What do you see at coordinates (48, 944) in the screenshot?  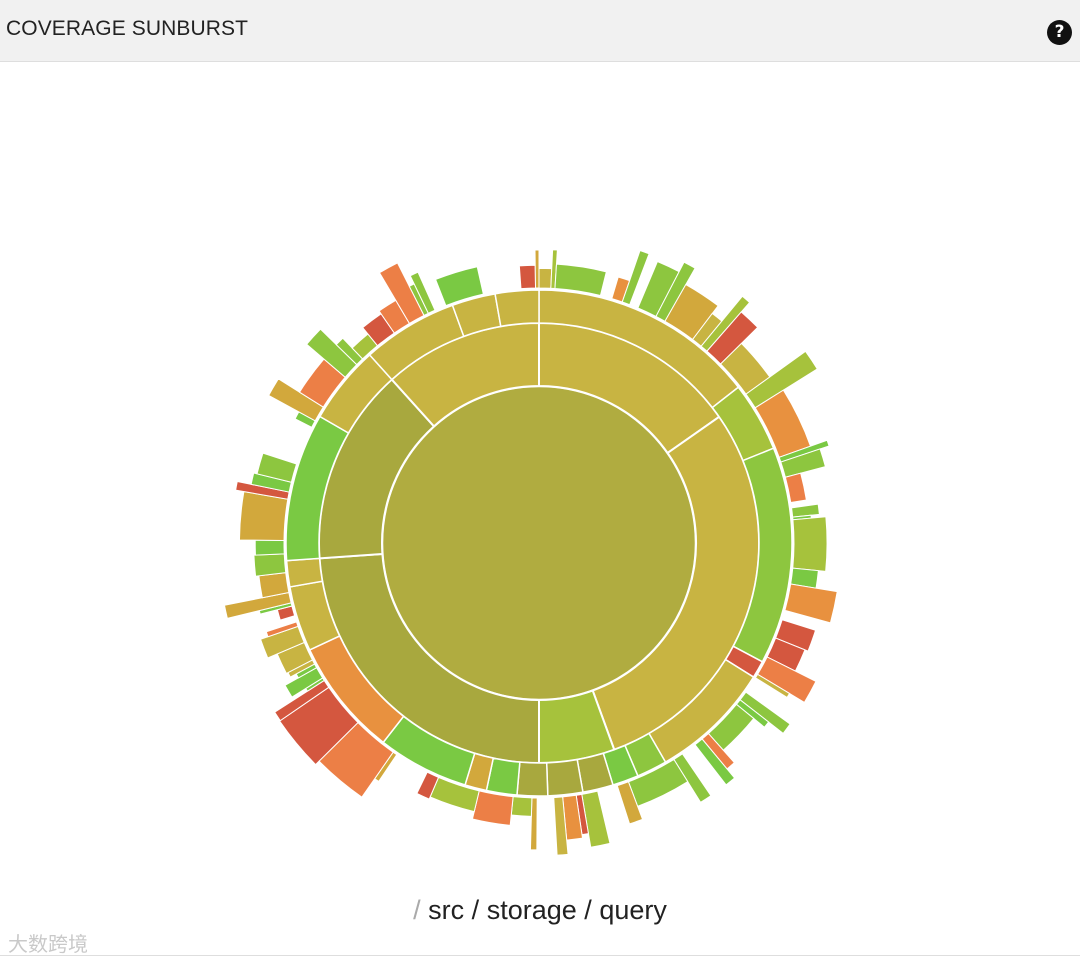 I see `watermark-logo: 大数跨境` at bounding box center [48, 944].